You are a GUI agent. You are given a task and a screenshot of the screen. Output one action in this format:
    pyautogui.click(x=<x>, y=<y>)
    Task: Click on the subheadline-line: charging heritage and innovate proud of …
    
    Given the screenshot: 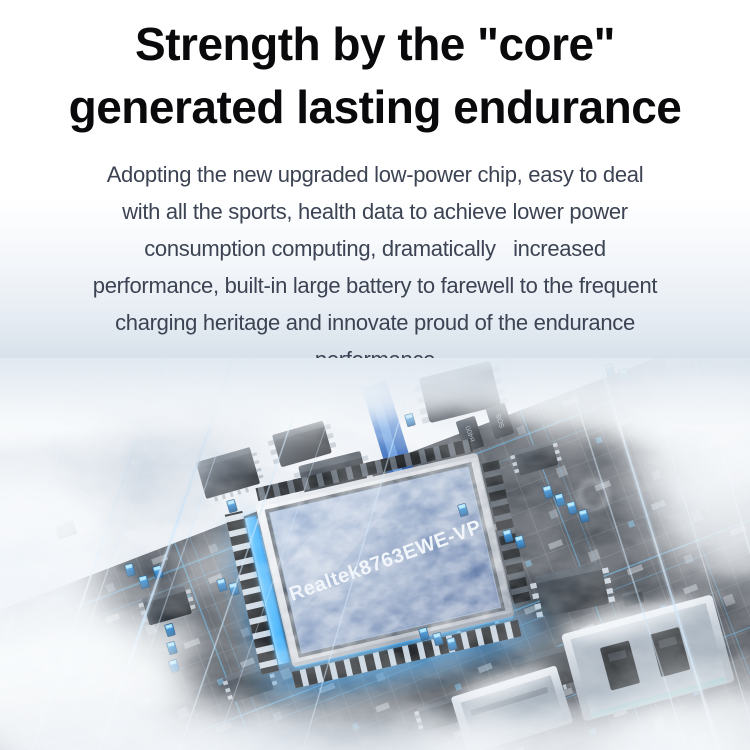 What is the action you would take?
    pyautogui.click(x=375, y=322)
    